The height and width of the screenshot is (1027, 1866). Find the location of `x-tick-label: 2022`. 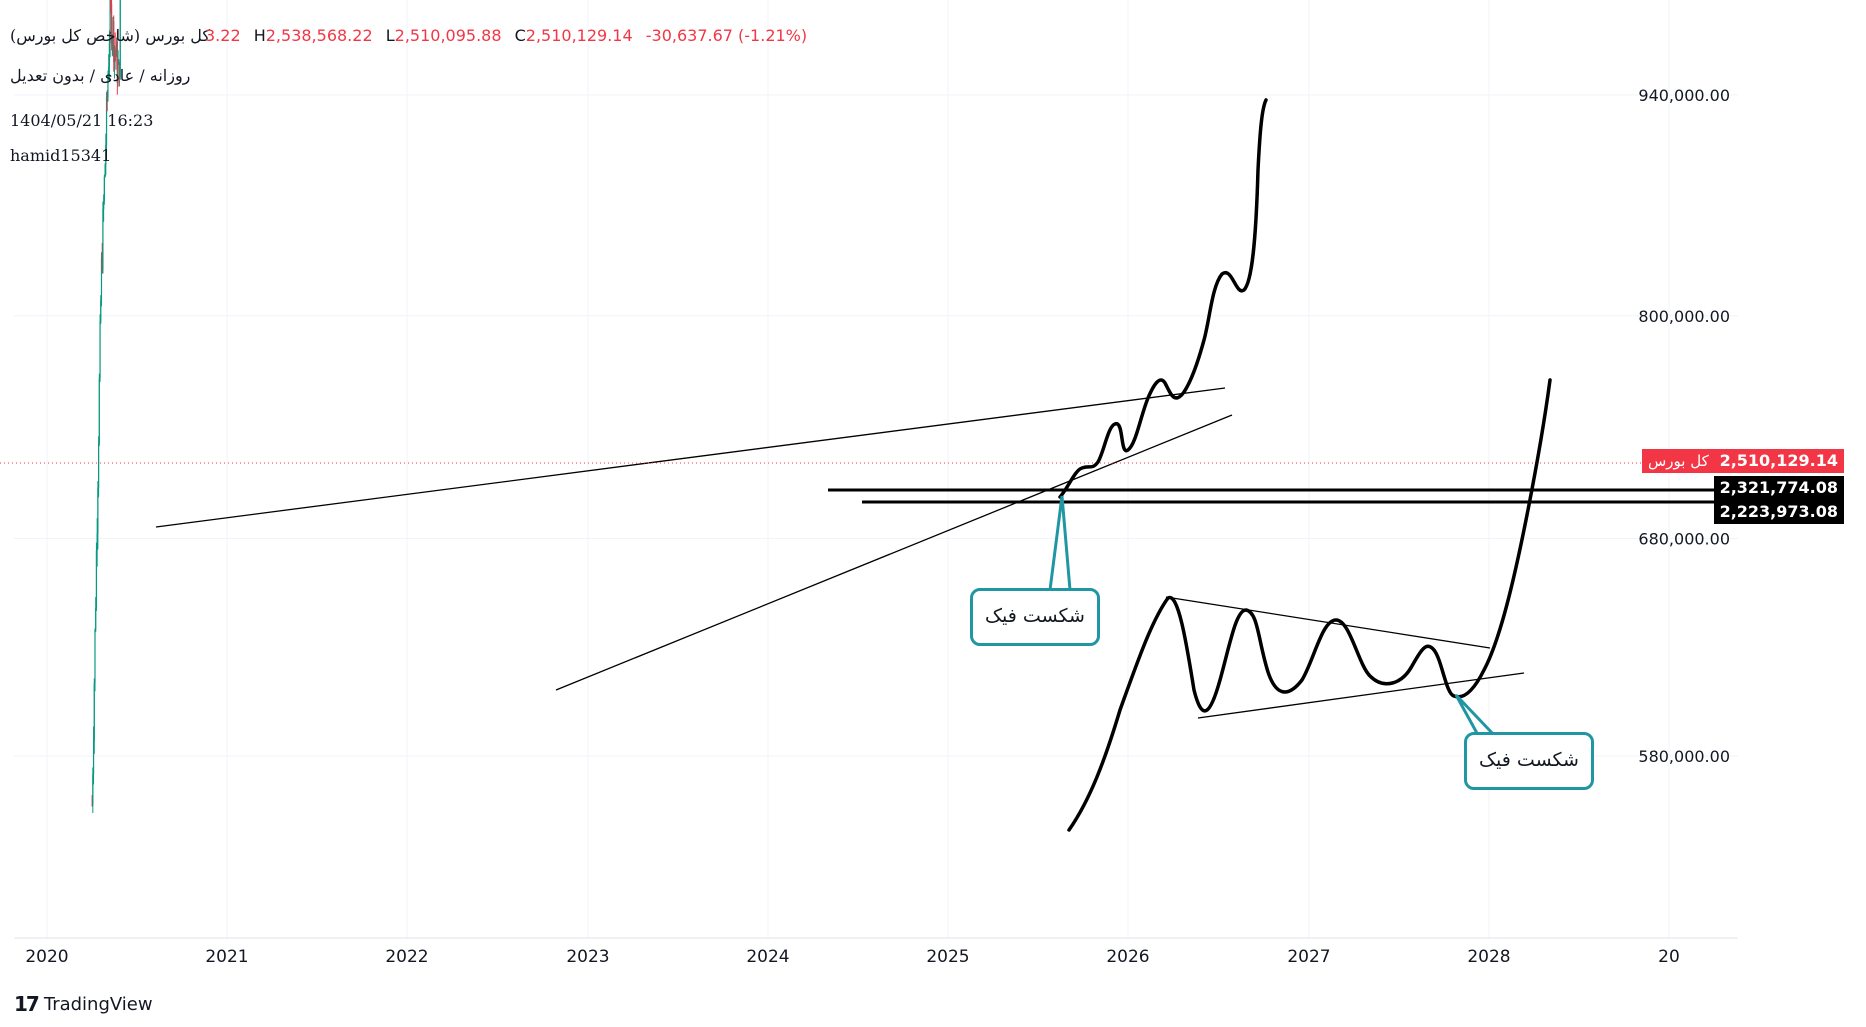

x-tick-label: 2022 is located at coordinates (406, 957).